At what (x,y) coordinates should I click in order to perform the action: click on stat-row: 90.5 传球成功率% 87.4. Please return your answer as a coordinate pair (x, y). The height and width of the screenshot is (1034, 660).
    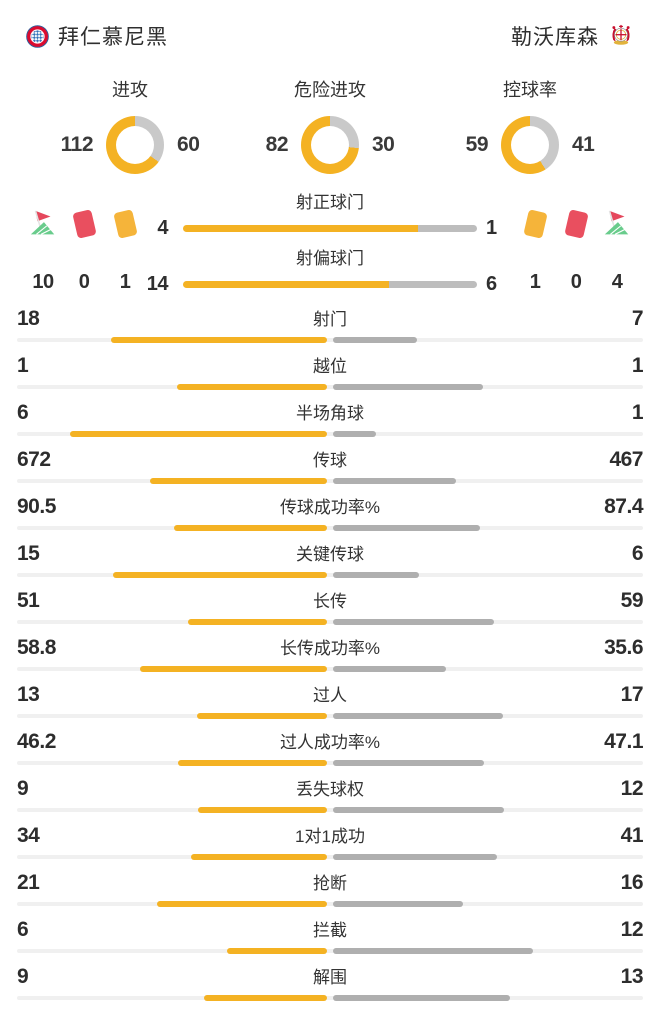
    Looking at the image, I should click on (330, 512).